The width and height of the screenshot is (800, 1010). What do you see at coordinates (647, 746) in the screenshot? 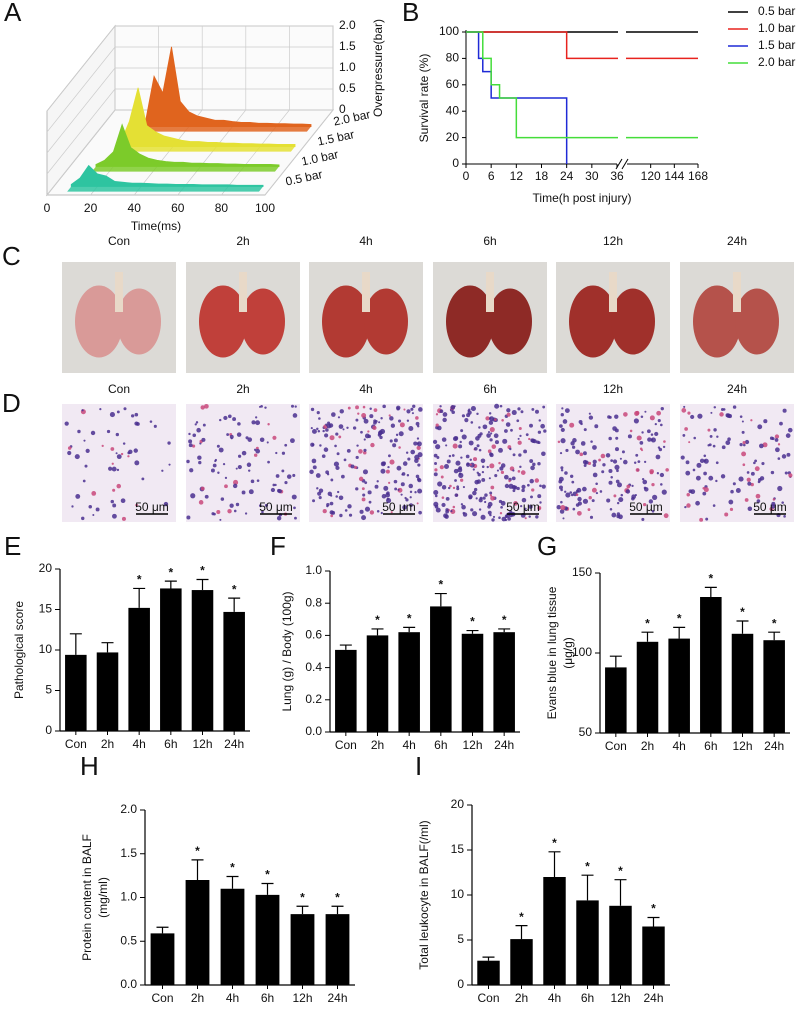
I see `x-tick-label: 2h` at bounding box center [647, 746].